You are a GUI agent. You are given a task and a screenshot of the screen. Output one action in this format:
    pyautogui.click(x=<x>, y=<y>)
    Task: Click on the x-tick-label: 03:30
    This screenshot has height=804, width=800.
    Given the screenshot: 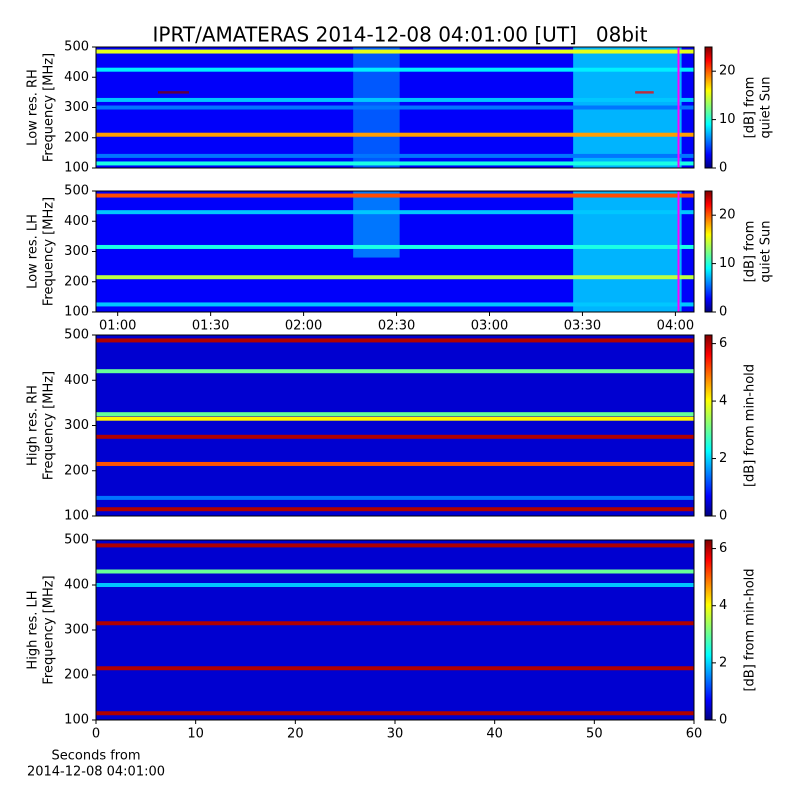 What is the action you would take?
    pyautogui.click(x=582, y=326)
    